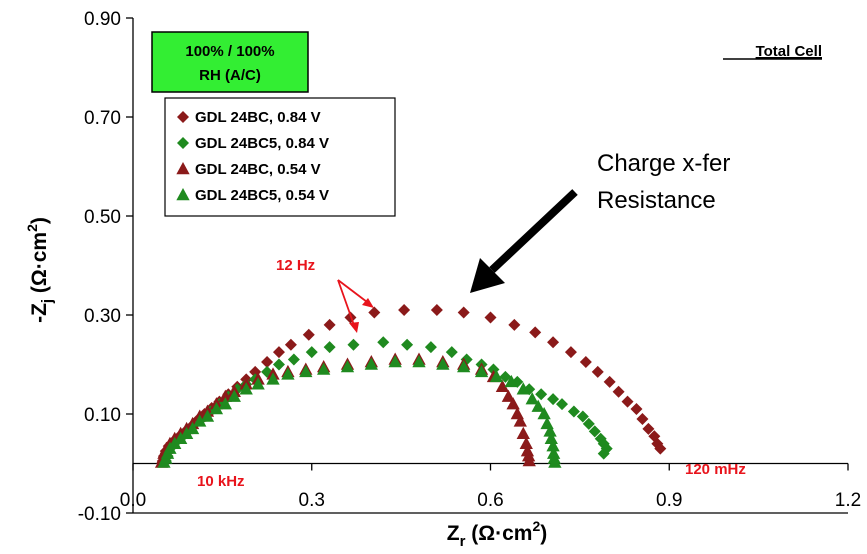 This screenshot has width=867, height=554. What do you see at coordinates (533, 231) in the screenshot?
I see `charge-transfer-arrow-shaft` at bounding box center [533, 231].